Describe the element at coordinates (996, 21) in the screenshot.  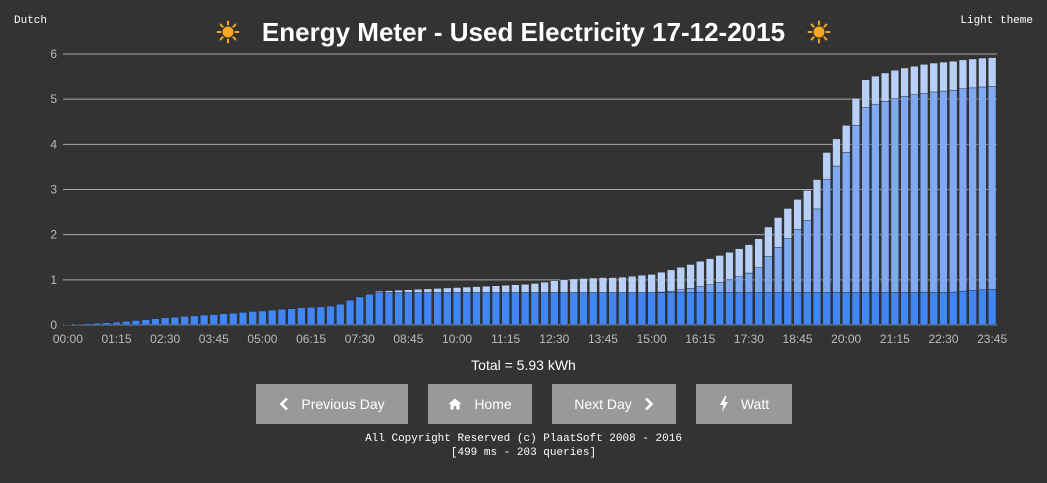
I see `theme-link: Light theme` at that location.